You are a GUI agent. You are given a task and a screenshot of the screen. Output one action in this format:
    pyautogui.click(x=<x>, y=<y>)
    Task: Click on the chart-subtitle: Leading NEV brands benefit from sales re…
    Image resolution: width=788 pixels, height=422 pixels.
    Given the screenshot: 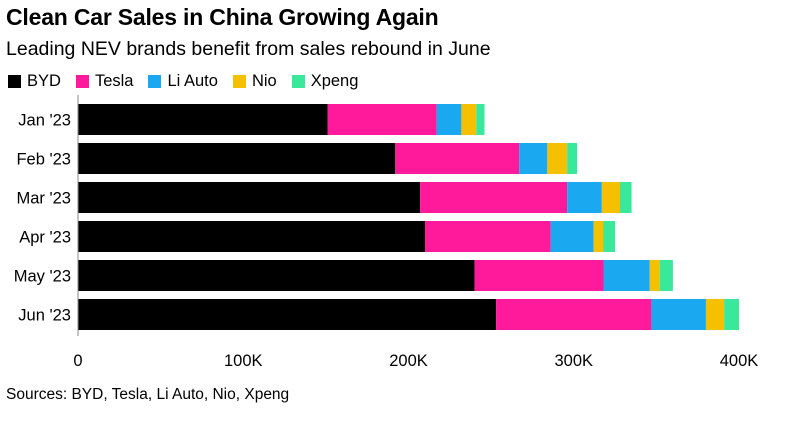 What is the action you would take?
    pyautogui.click(x=248, y=49)
    